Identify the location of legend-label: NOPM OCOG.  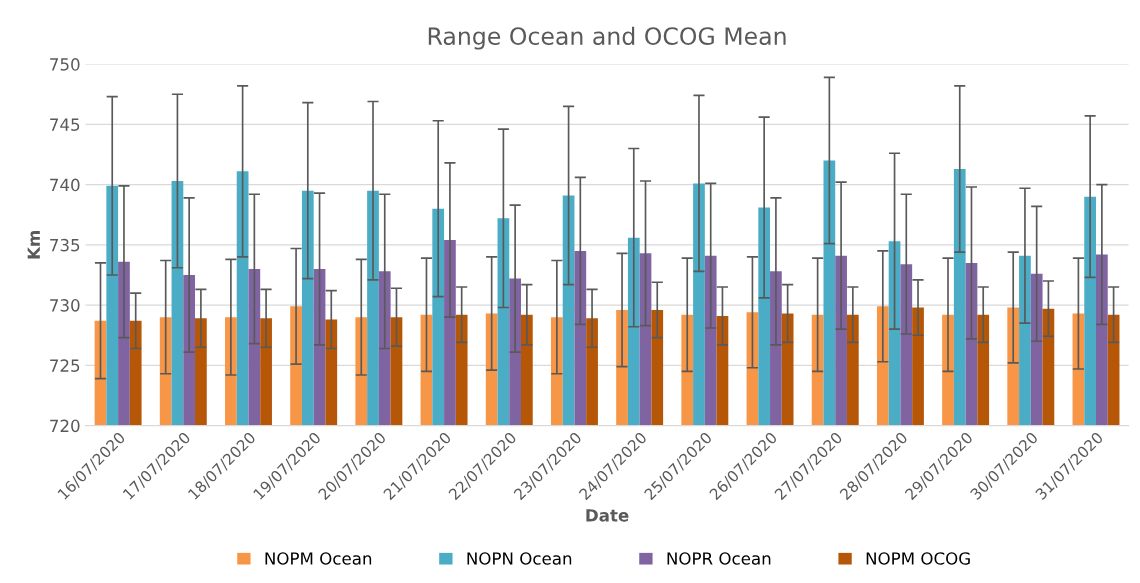
(918, 558).